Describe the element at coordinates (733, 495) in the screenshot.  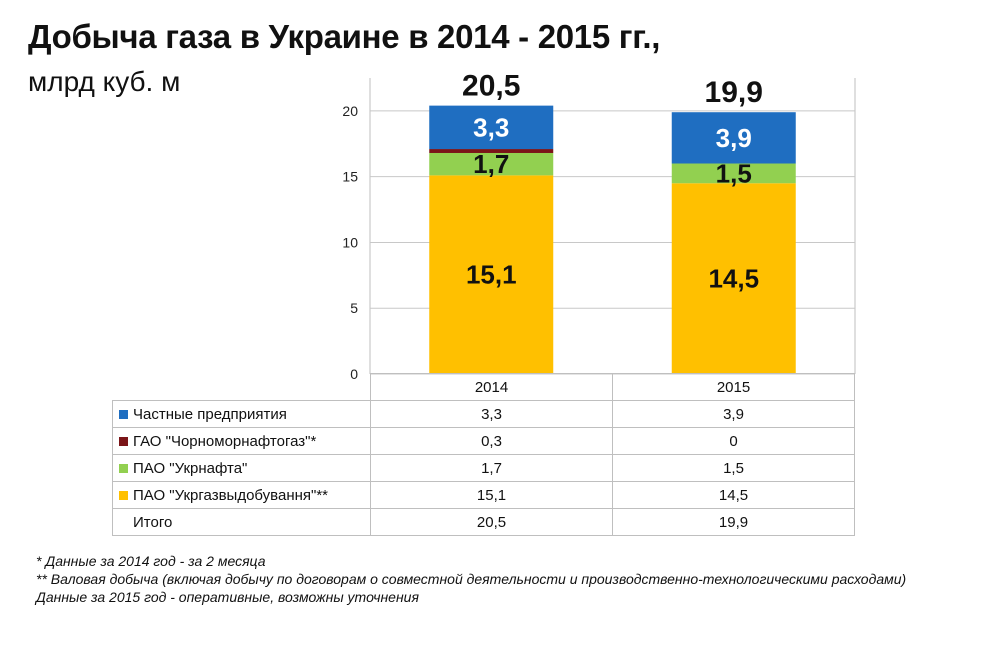
I see `table-cell: 14,5` at that location.